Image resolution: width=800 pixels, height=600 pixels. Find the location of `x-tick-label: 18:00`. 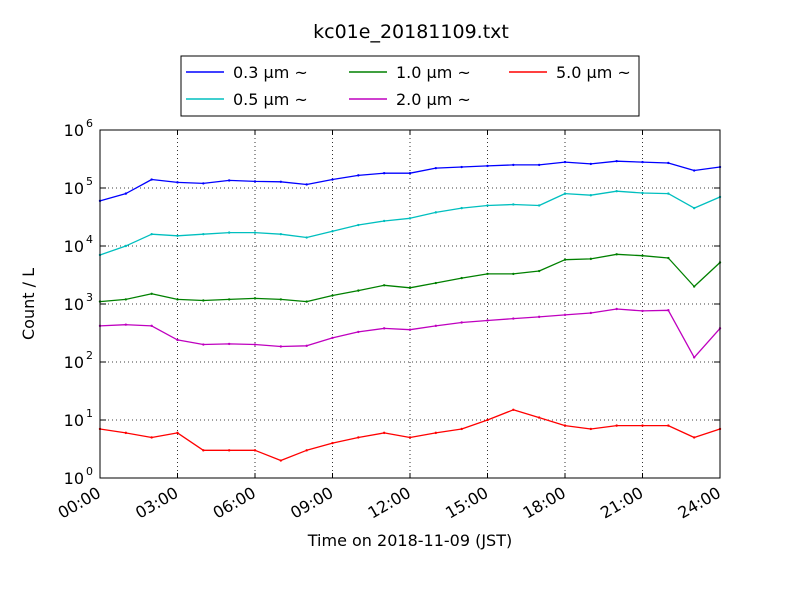

x-tick-label: 18:00 is located at coordinates (544, 503).